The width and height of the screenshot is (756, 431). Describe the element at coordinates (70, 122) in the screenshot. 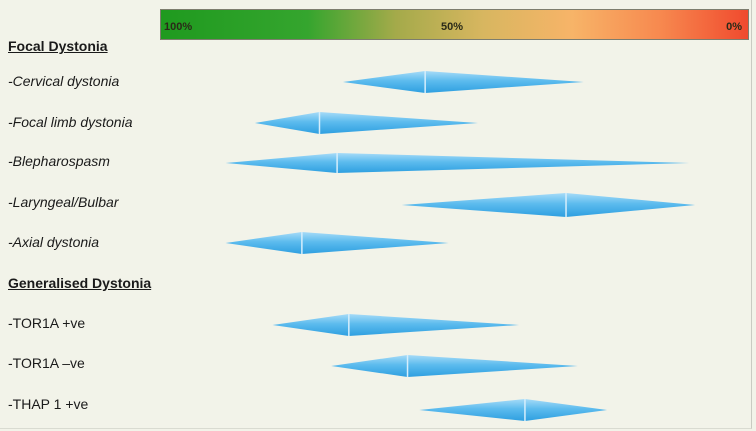

I see `row-label: -Focal limb dystonia` at that location.